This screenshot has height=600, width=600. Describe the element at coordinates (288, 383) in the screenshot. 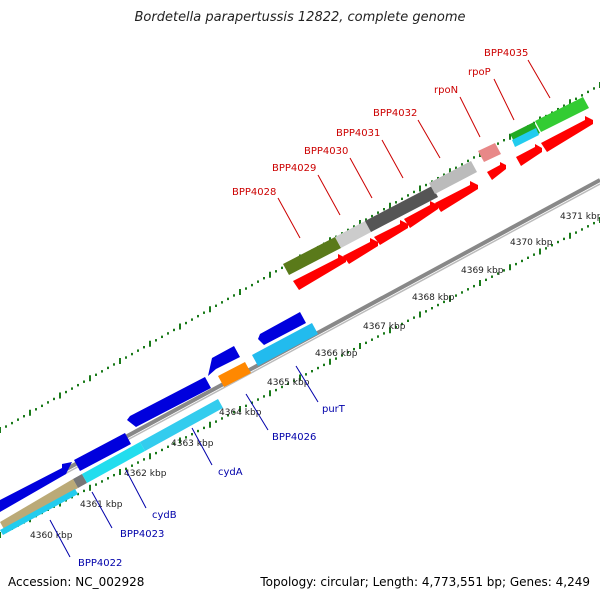

I see `tick-label: 4365 kbp` at that location.